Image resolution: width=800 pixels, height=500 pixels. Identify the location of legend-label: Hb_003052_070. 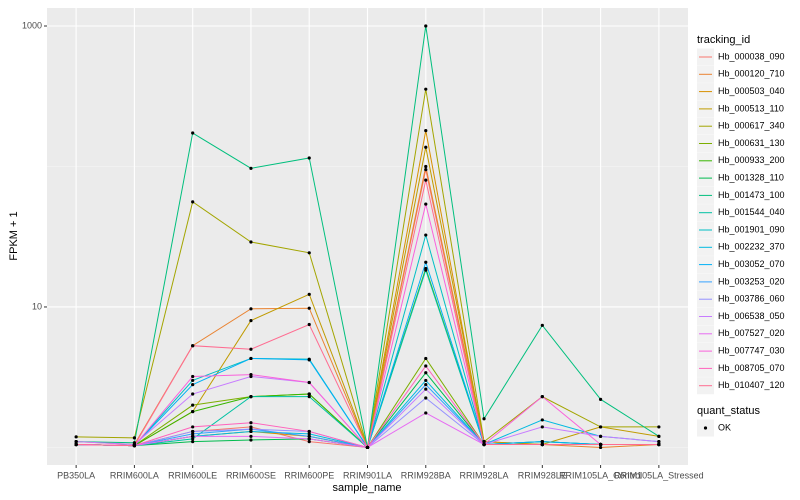
(751, 264).